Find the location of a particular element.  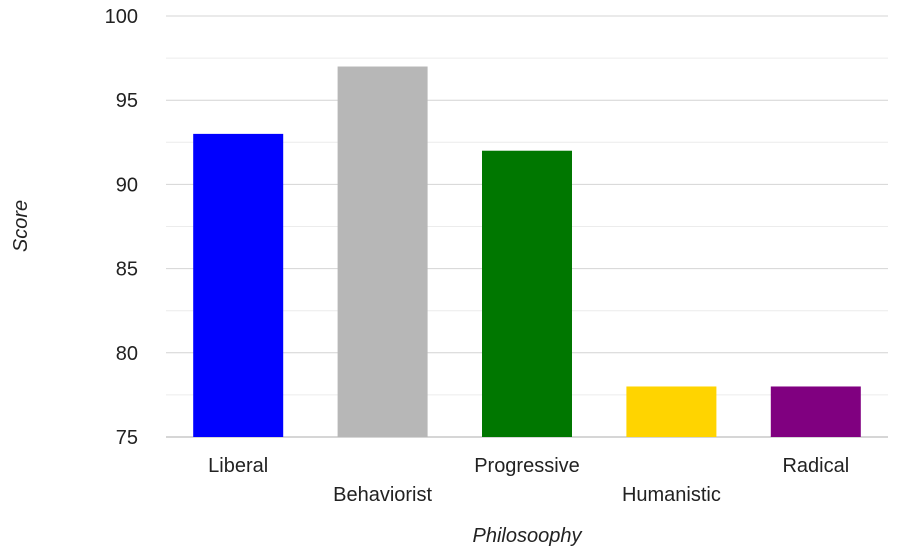

y-tick-label: 85 is located at coordinates (127, 270).